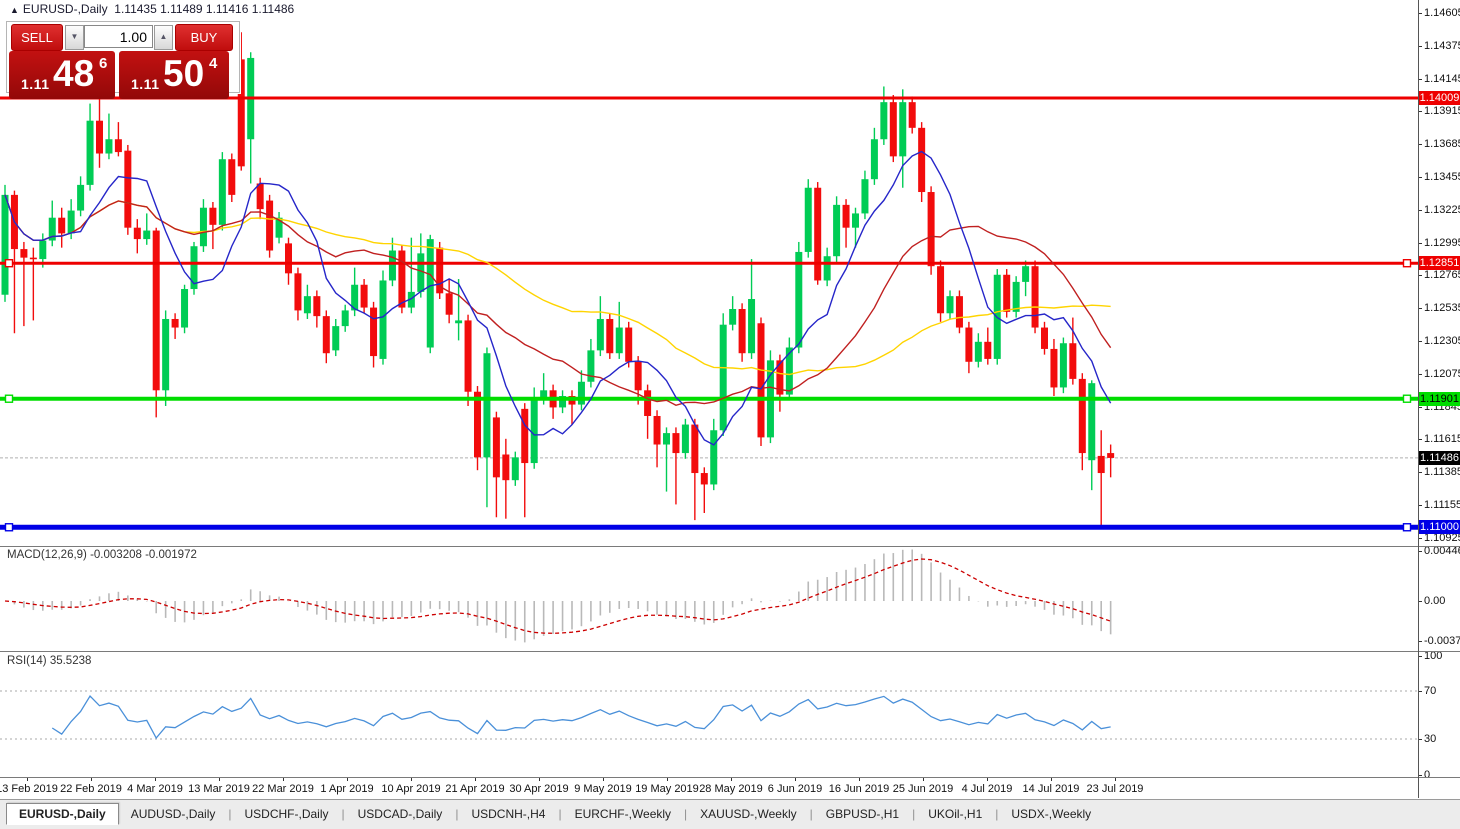  Describe the element at coordinates (862, 814) in the screenshot. I see `tab-gbpusd-h1: GBPUSD-,H1` at that location.